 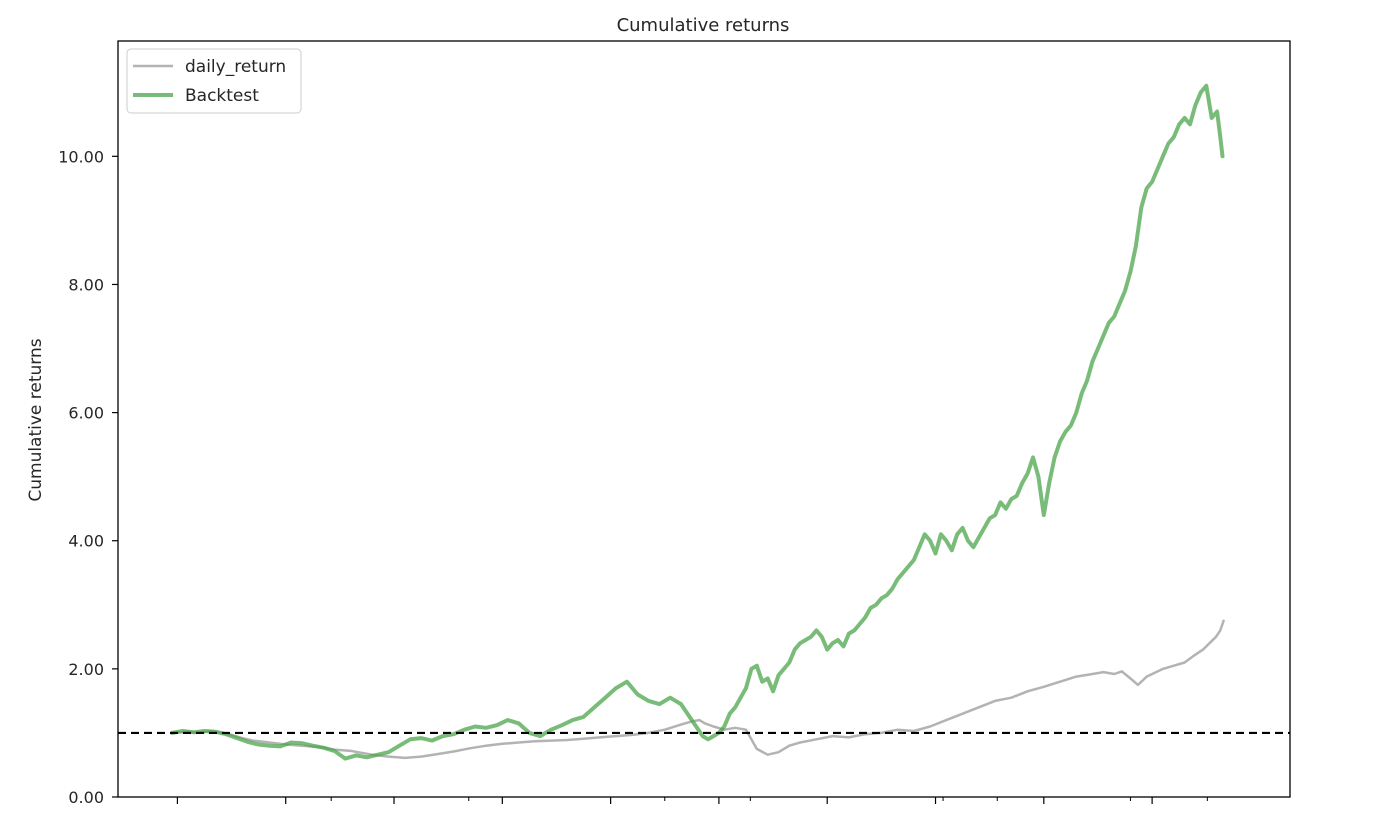 I want to click on y-axis-label: Cumulative returns, so click(x=36, y=419).